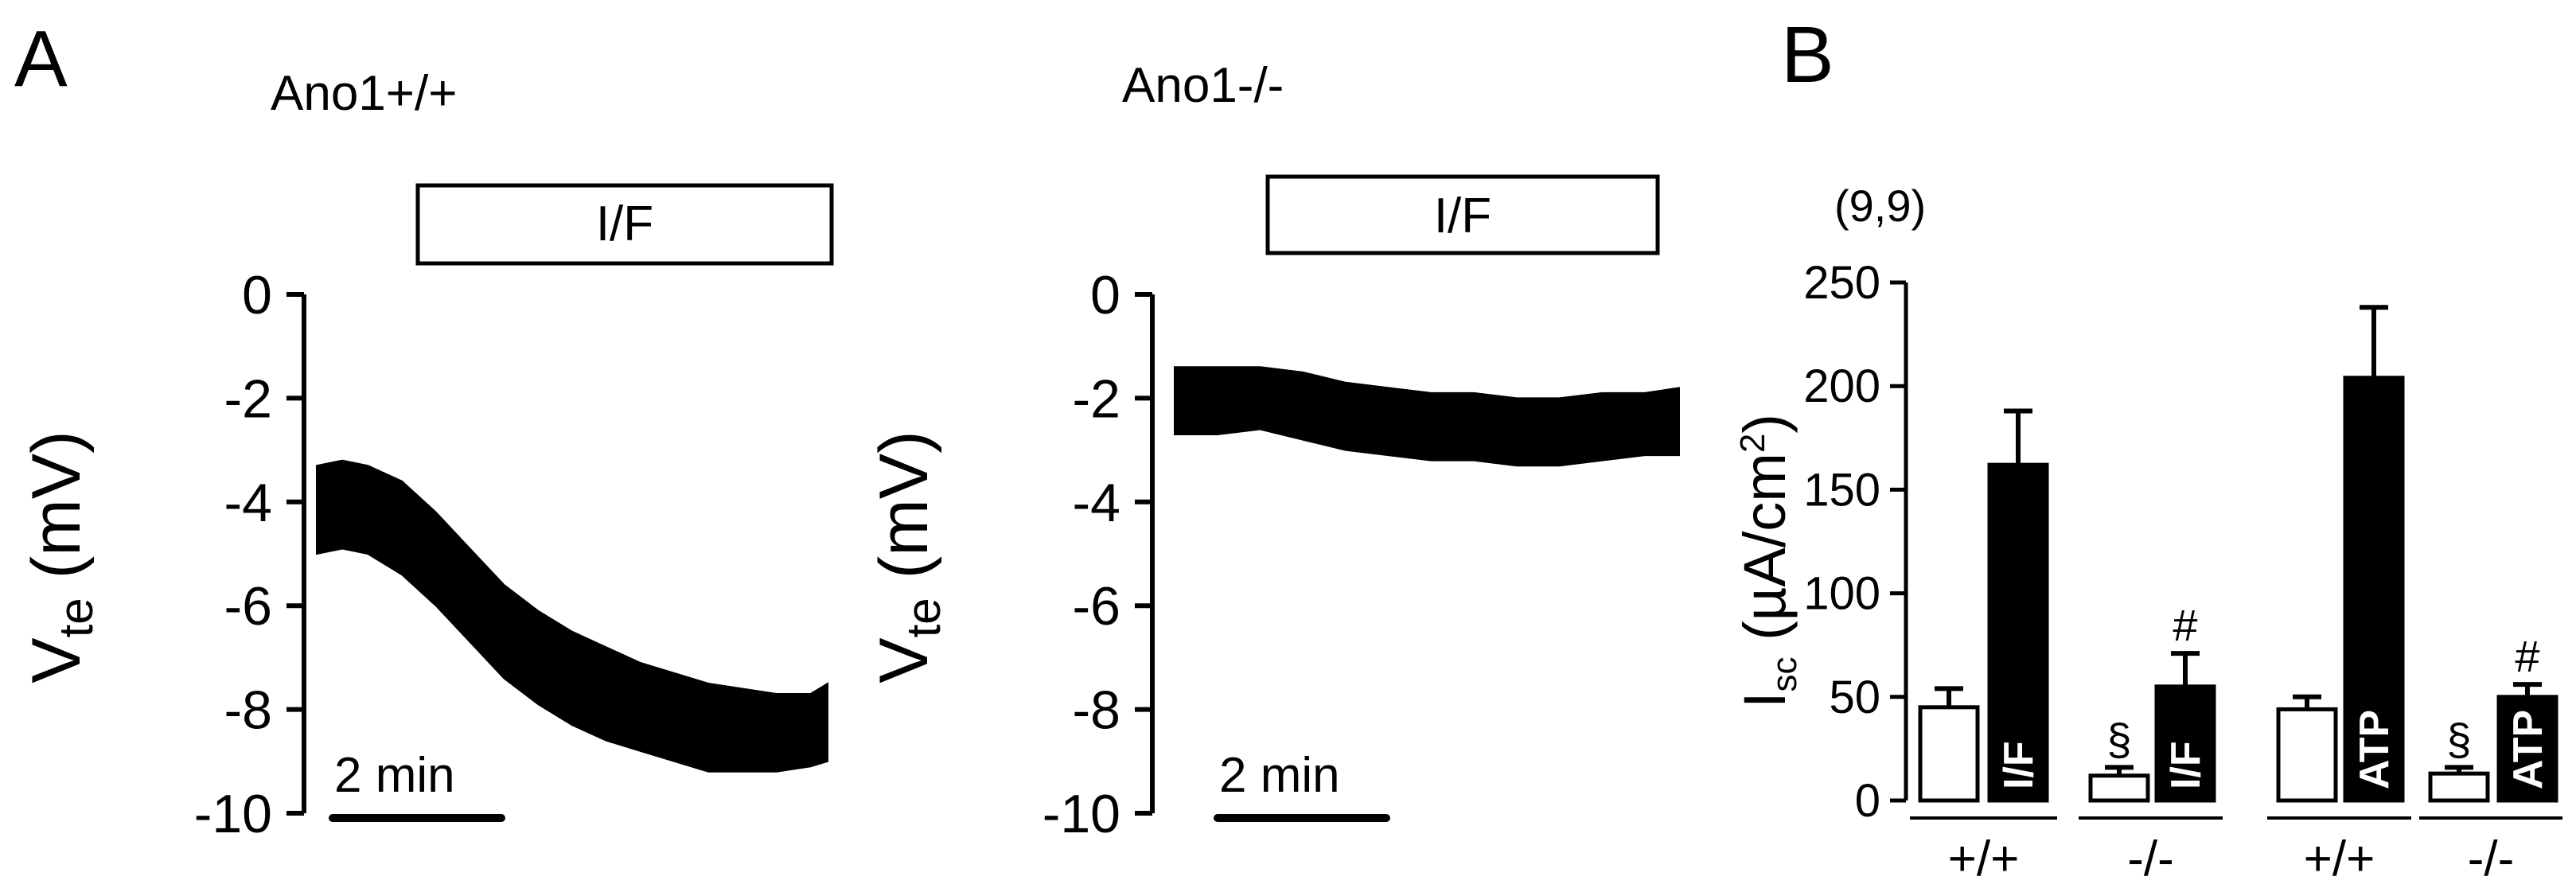  I want to click on y-axis-label-b-main: I, so click(1765, 699).